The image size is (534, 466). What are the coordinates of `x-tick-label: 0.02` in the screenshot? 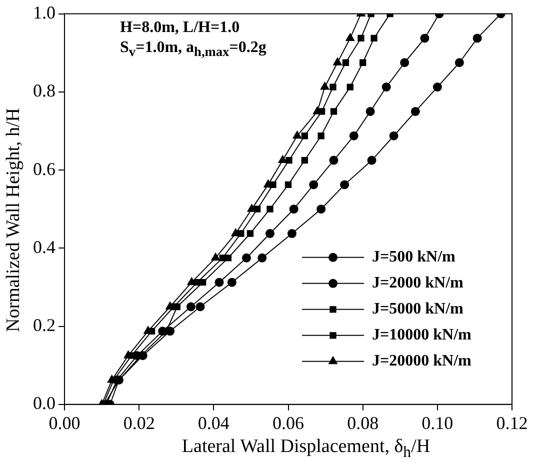 It's located at (139, 422).